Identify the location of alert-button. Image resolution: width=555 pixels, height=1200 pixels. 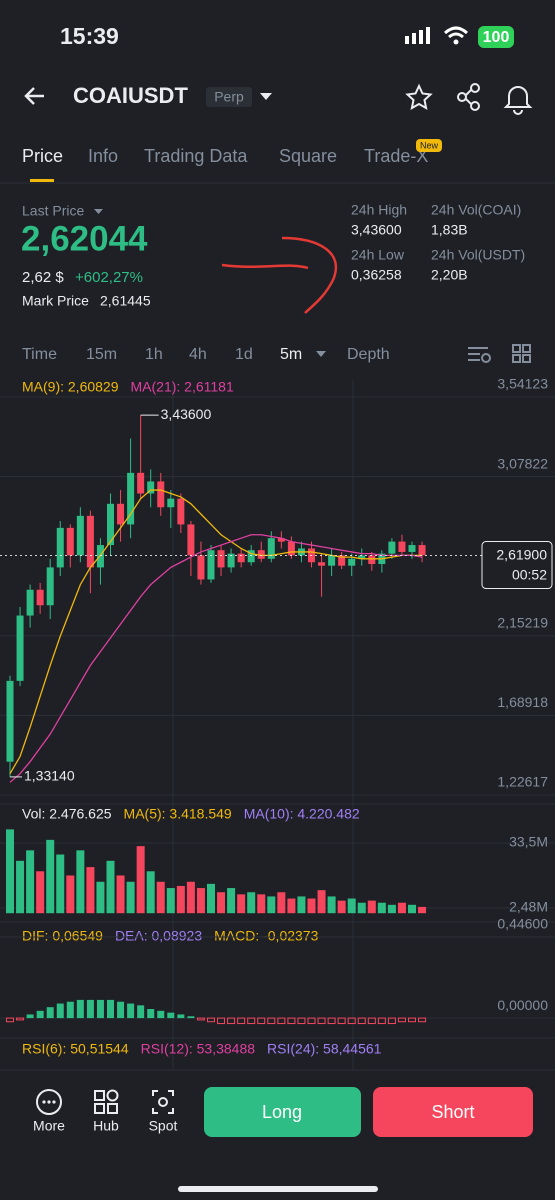
(518, 100).